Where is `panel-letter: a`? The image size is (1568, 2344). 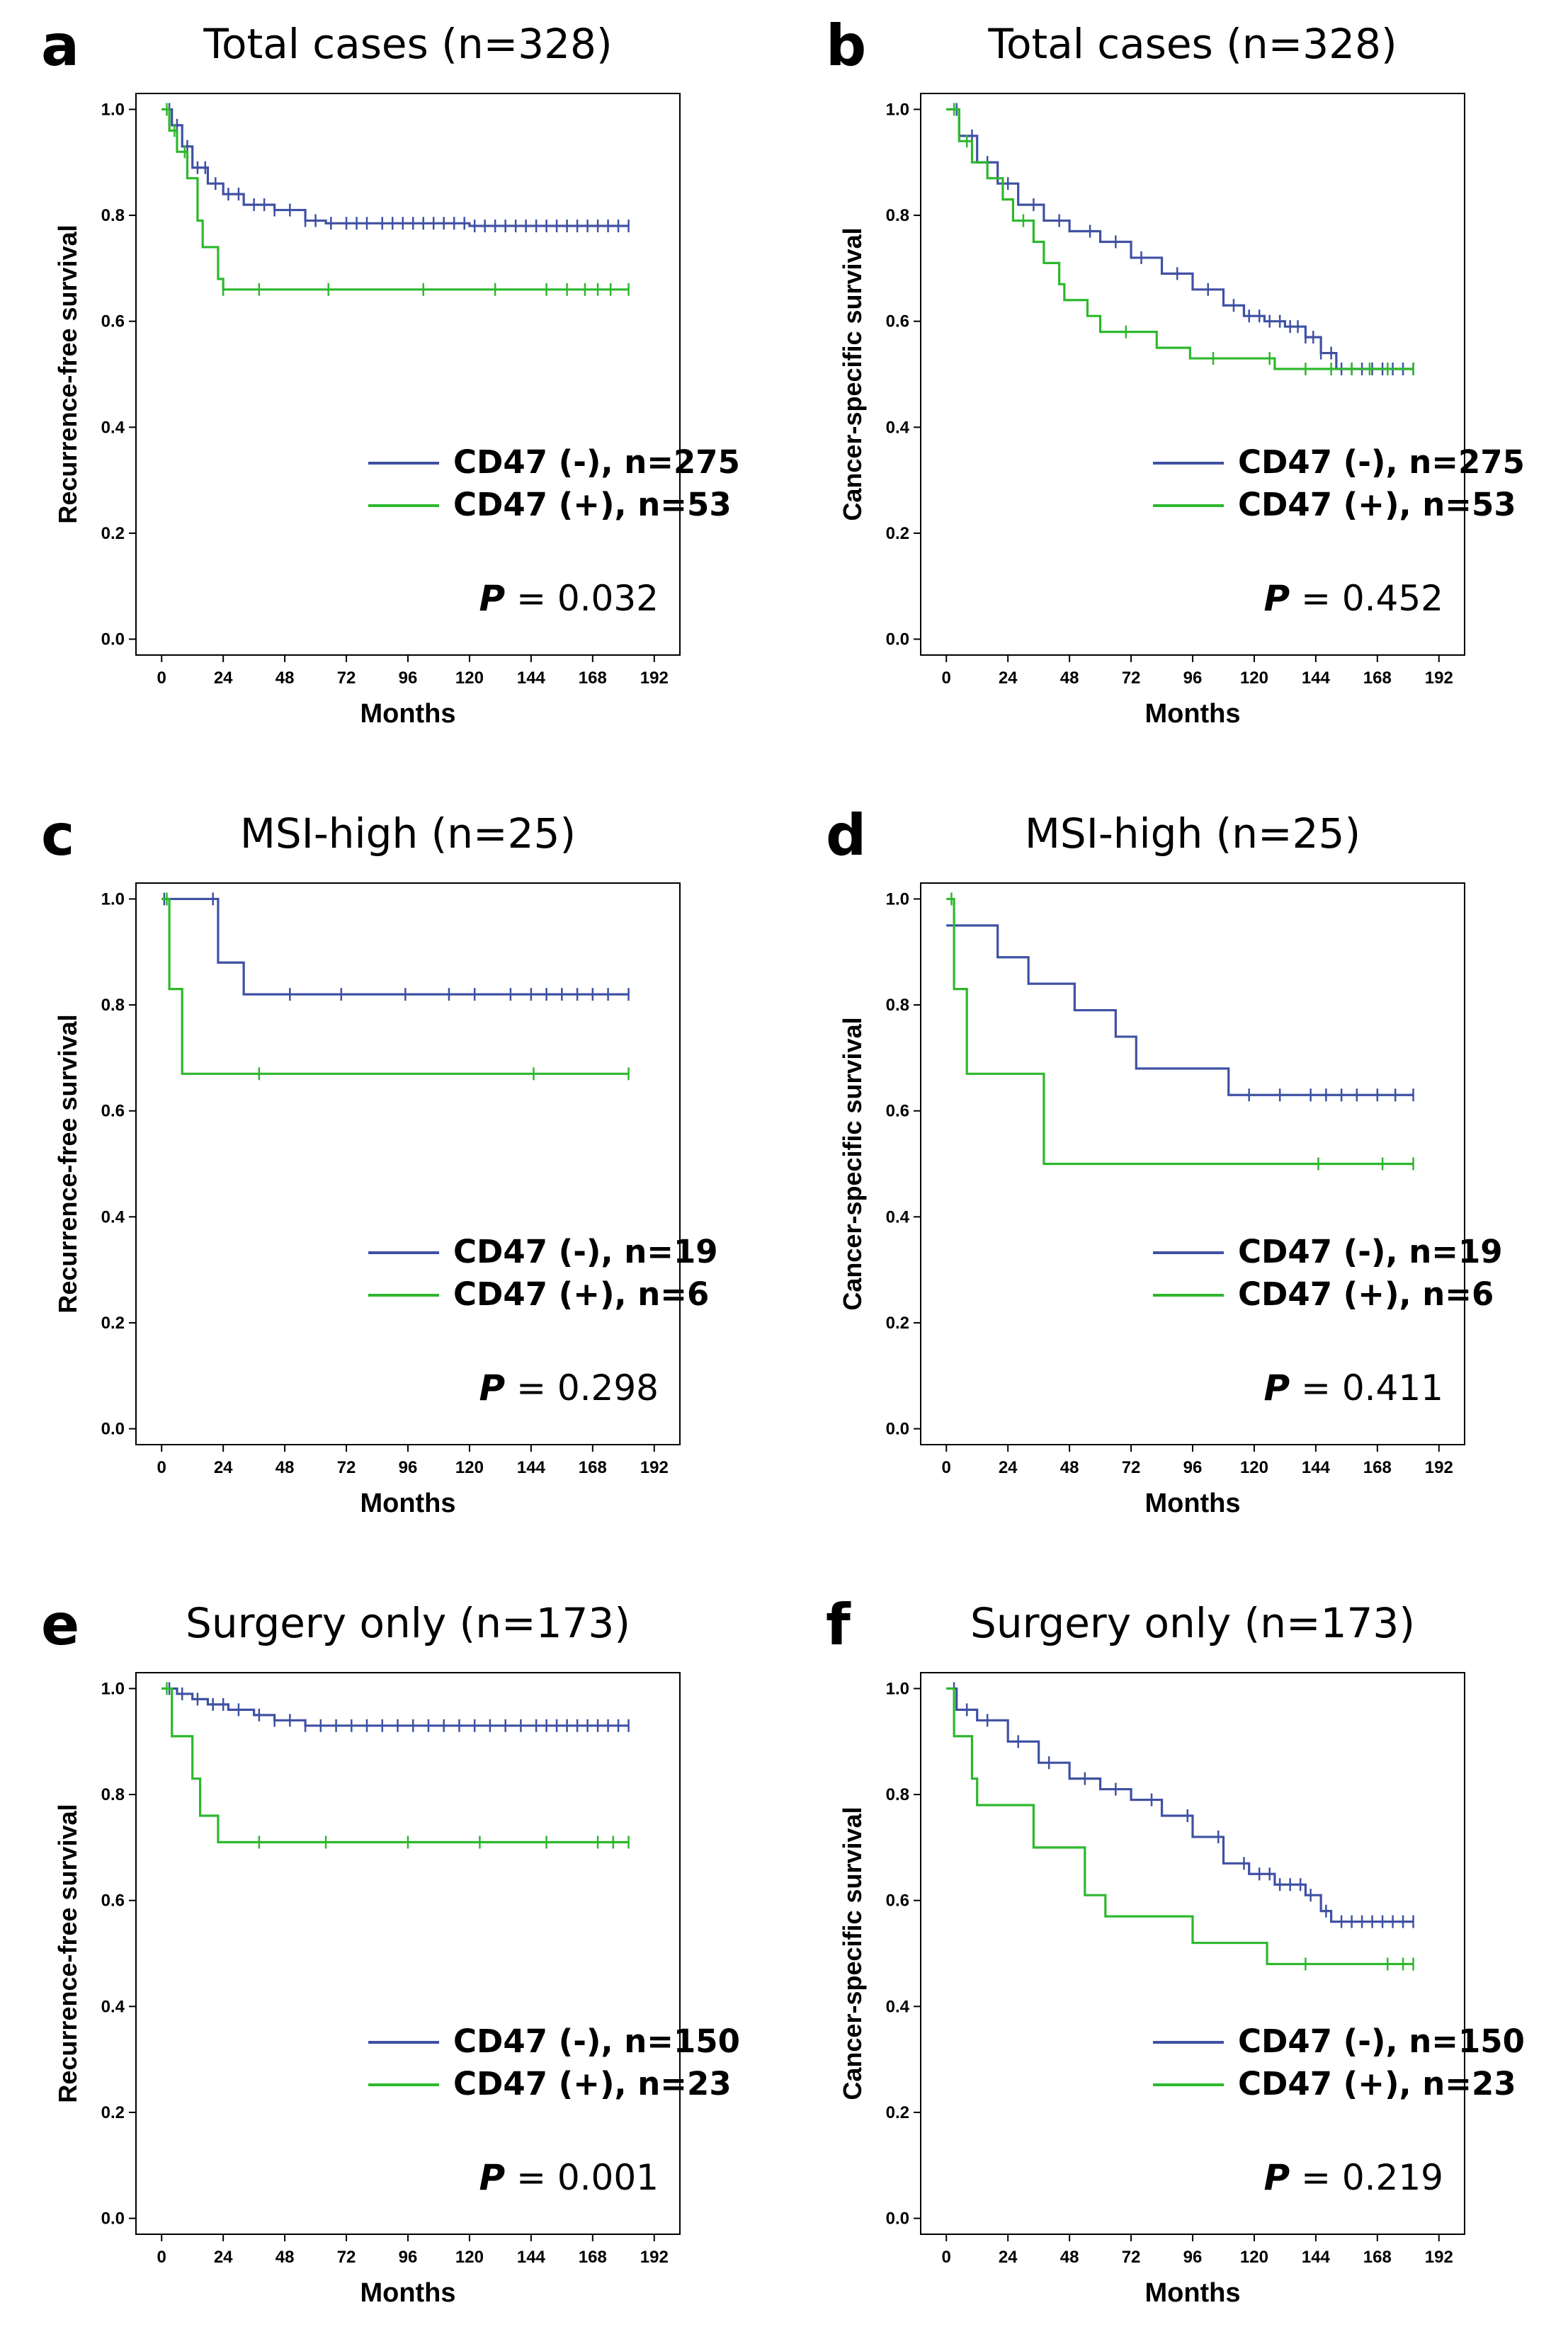
panel-letter: a is located at coordinates (60, 46).